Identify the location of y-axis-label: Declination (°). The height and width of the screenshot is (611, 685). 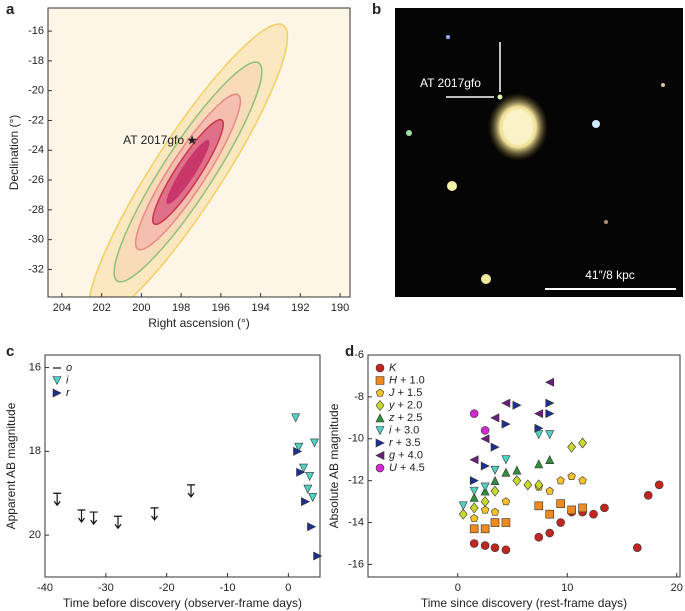
(14, 153).